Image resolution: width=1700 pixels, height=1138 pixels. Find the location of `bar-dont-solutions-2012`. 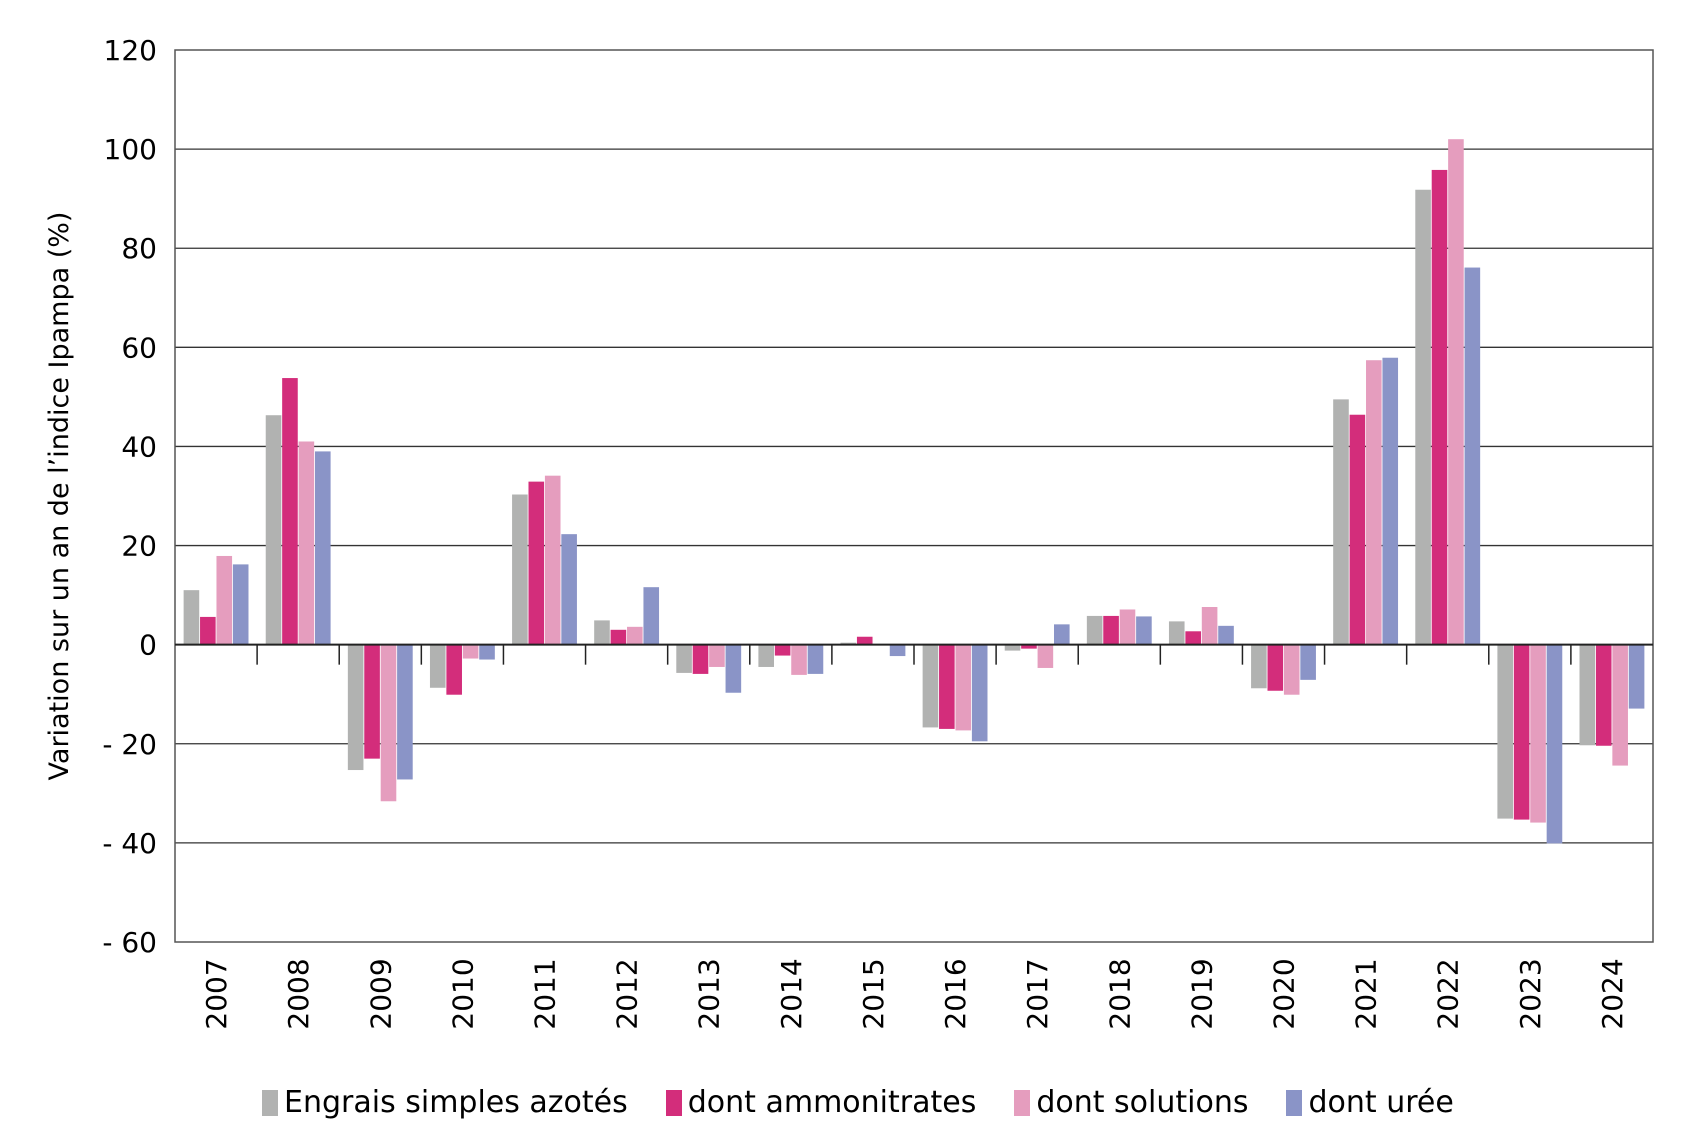

bar-dont-solutions-2012 is located at coordinates (635, 635).